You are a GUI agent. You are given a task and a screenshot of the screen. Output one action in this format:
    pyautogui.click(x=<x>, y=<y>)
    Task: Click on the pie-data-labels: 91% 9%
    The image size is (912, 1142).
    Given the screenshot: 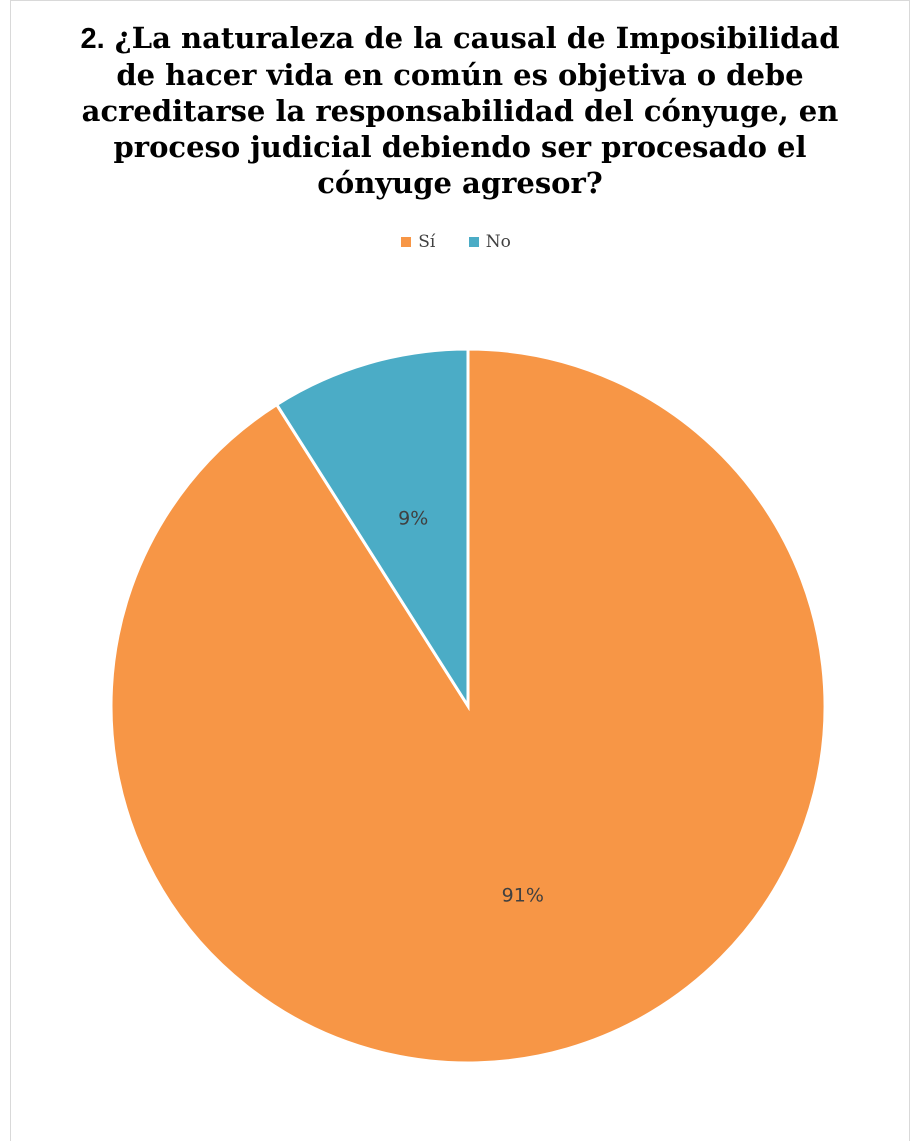 What is the action you would take?
    pyautogui.click(x=471, y=706)
    